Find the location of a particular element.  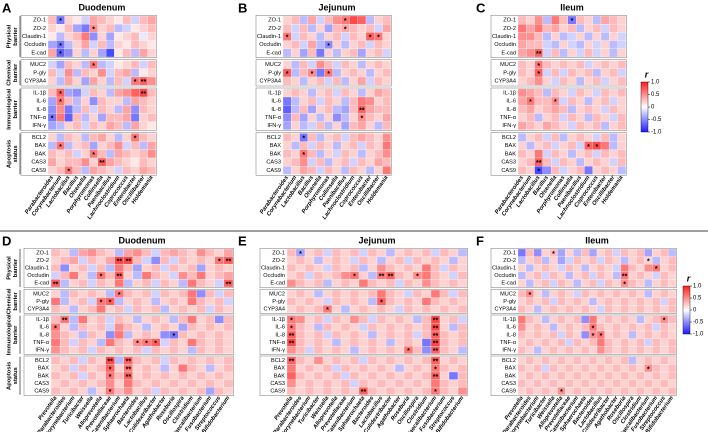

row-label: E-cad is located at coordinates (273, 53).